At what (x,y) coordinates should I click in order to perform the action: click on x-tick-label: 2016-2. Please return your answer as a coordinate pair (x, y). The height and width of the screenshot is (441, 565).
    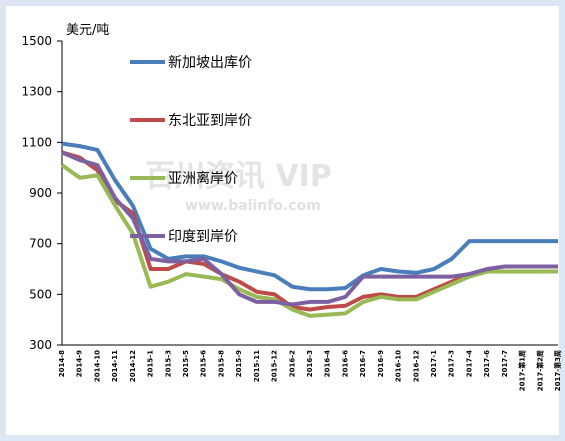
    Looking at the image, I should click on (292, 363).